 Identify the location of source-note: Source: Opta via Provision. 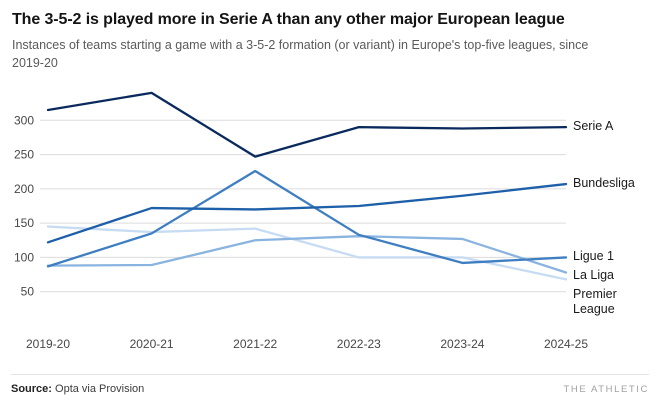
(77, 389).